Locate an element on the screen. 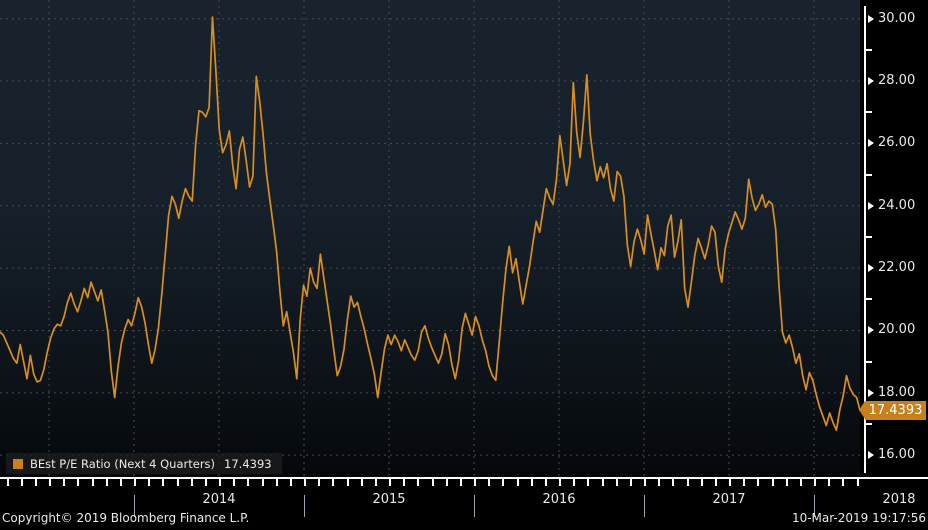 The image size is (928, 530). y-axis-tick-label: 24.00 is located at coordinates (897, 205).